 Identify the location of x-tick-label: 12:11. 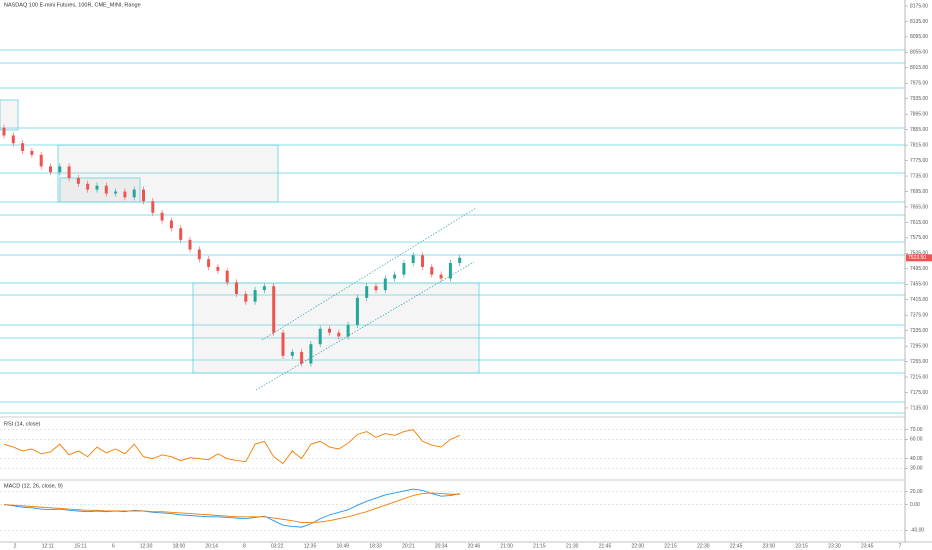
(48, 546).